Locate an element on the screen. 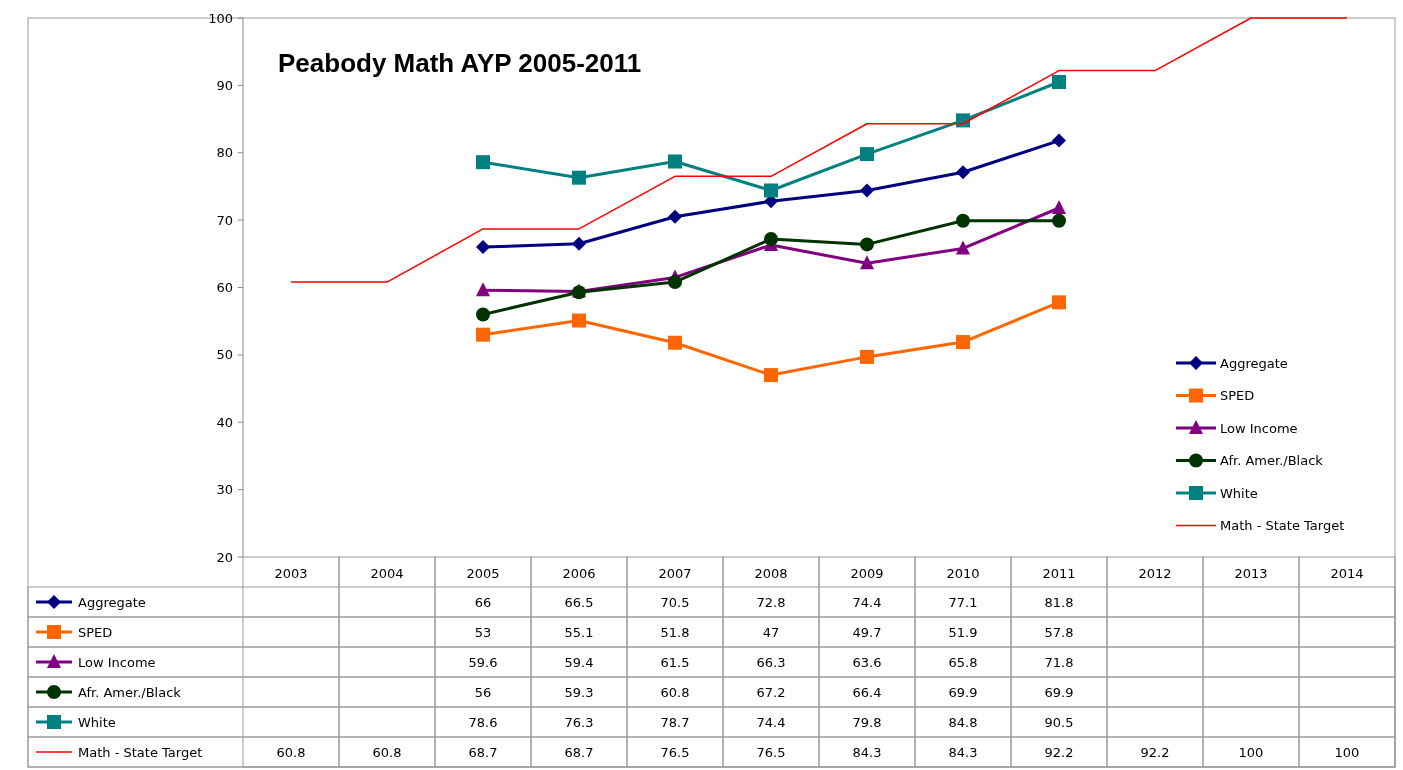 This screenshot has height=770, width=1403. text: Aggregate is located at coordinates (112, 602).